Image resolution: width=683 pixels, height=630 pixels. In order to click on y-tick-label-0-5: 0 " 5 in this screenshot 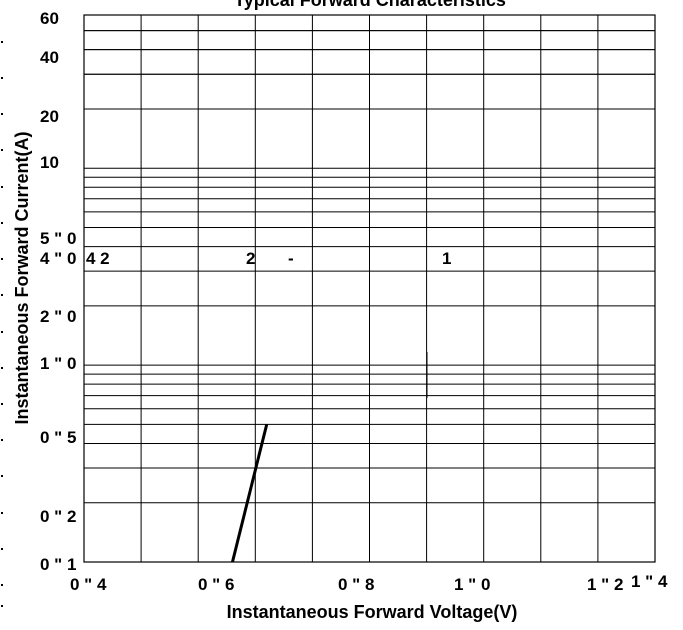, I will do `click(58, 437)`.